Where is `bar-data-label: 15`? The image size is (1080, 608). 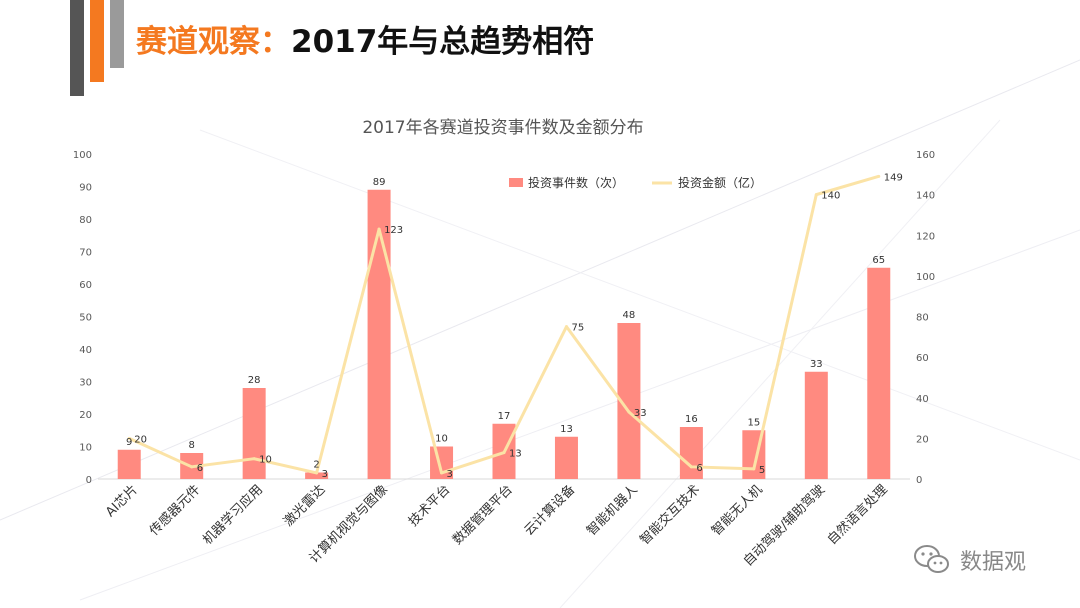 bar-data-label: 15 is located at coordinates (753, 422).